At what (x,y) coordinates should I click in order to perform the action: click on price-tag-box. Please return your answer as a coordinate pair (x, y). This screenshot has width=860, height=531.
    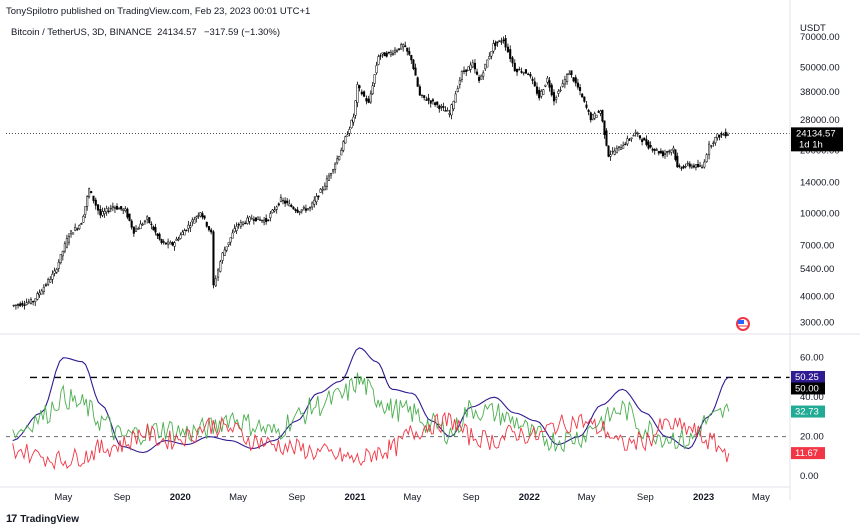
    Looking at the image, I should click on (817, 139).